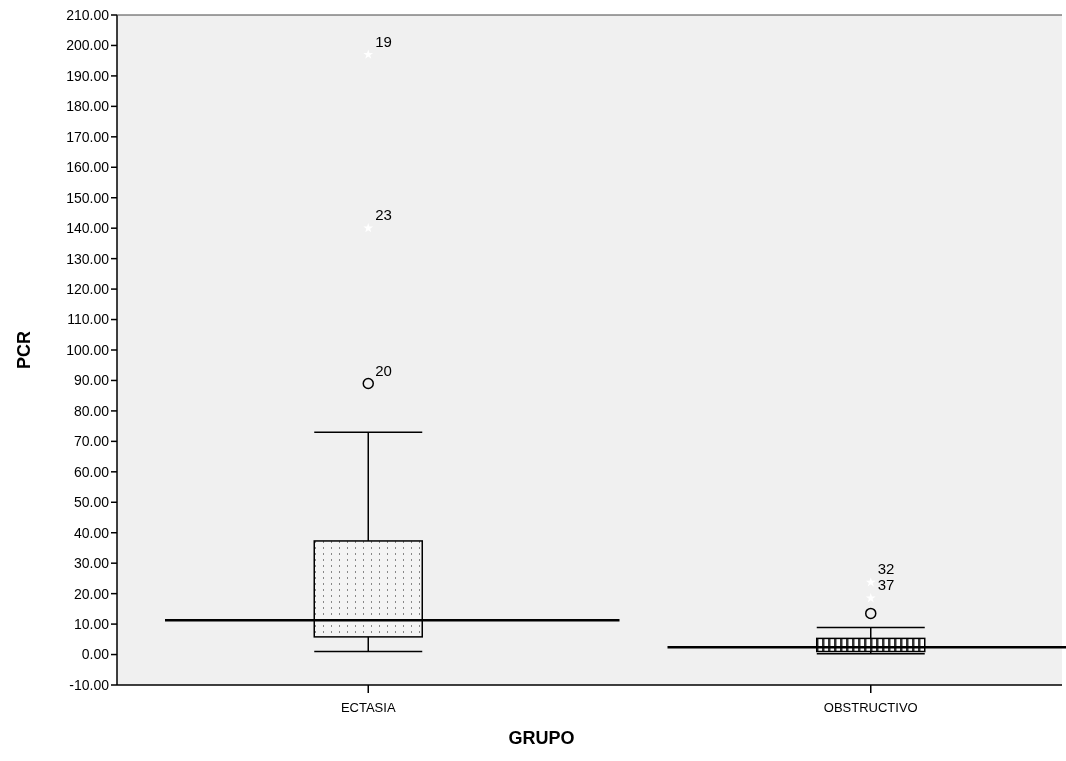 The image size is (1066, 761). What do you see at coordinates (88, 288) in the screenshot?
I see `y-tick-label: 120.00` at bounding box center [88, 288].